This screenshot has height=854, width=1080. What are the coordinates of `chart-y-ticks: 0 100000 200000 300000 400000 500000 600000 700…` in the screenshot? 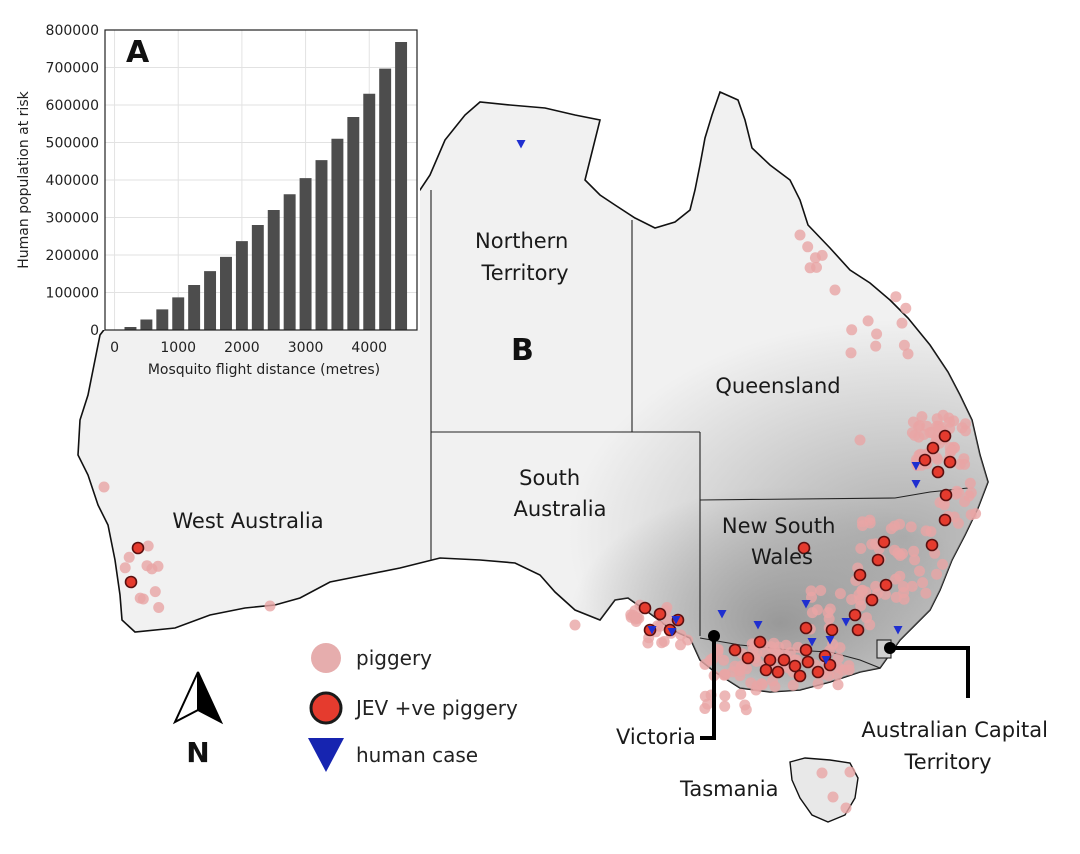 It's located at (72, 181).